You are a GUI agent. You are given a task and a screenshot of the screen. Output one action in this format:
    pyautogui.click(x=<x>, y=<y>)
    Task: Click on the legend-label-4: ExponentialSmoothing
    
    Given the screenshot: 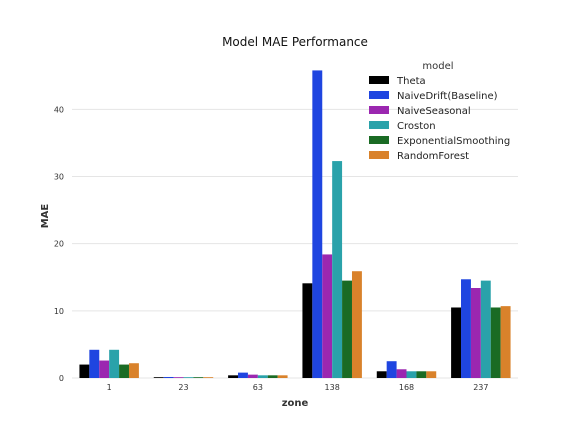 What is the action you would take?
    pyautogui.click(x=453, y=141)
    